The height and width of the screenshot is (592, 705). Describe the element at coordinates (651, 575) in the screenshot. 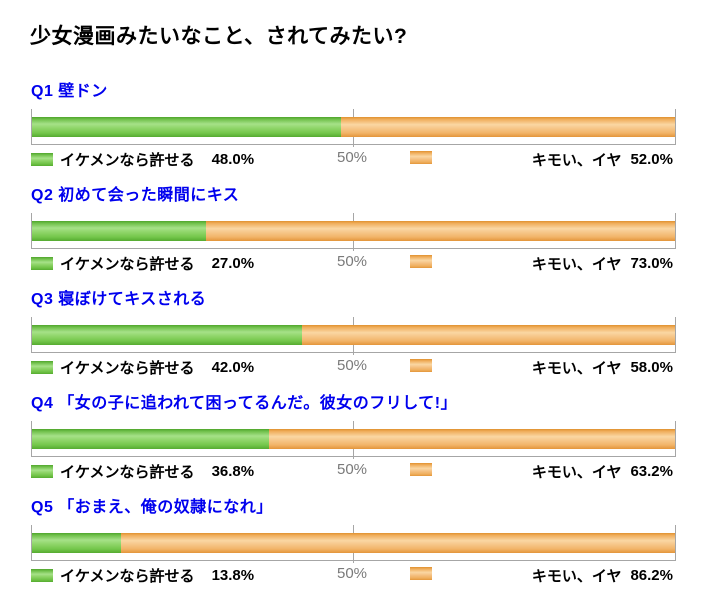

I see `legend-no-value: 86.2%` at that location.